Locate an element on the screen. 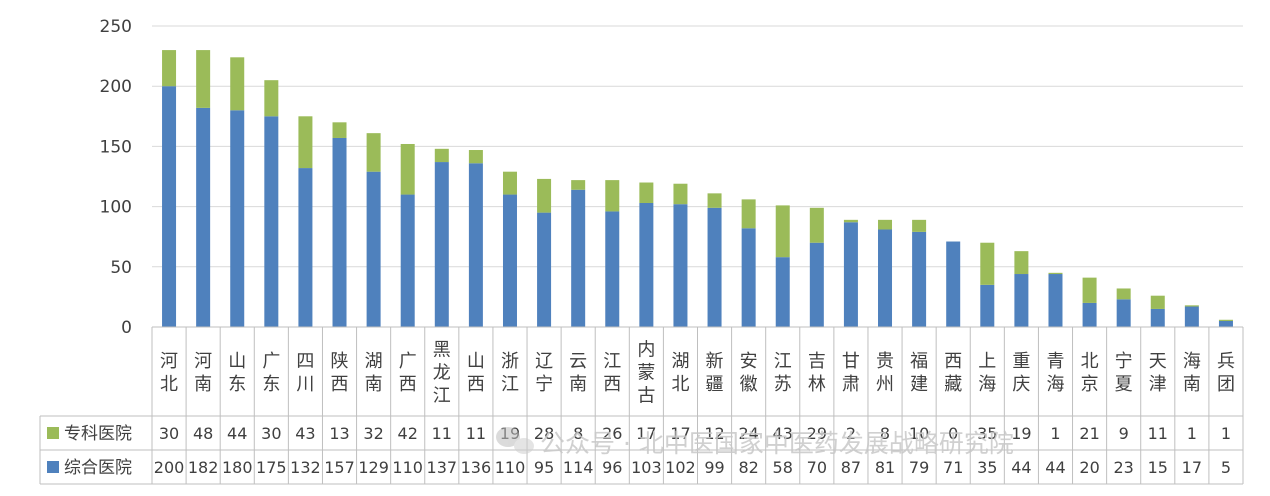 This screenshot has height=496, width=1270. category-label: 北京 is located at coordinates (1090, 373).